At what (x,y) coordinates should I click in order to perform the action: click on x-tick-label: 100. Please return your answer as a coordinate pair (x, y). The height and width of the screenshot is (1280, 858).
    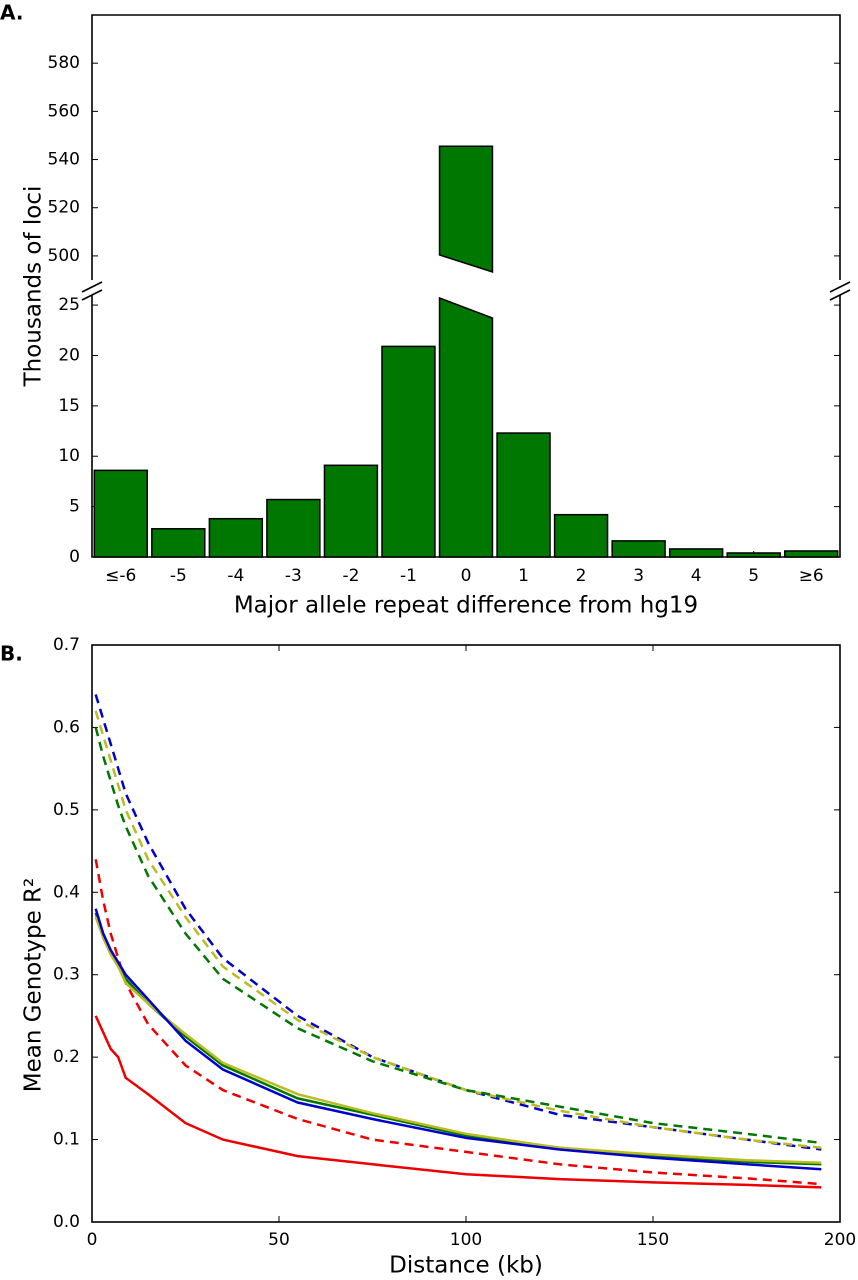
    Looking at the image, I should click on (466, 1240).